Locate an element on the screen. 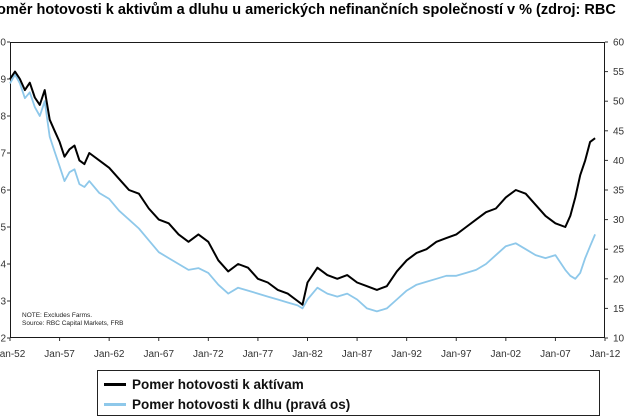 The height and width of the screenshot is (420, 640). x-tick-label-4: Jan-72 is located at coordinates (208, 354).